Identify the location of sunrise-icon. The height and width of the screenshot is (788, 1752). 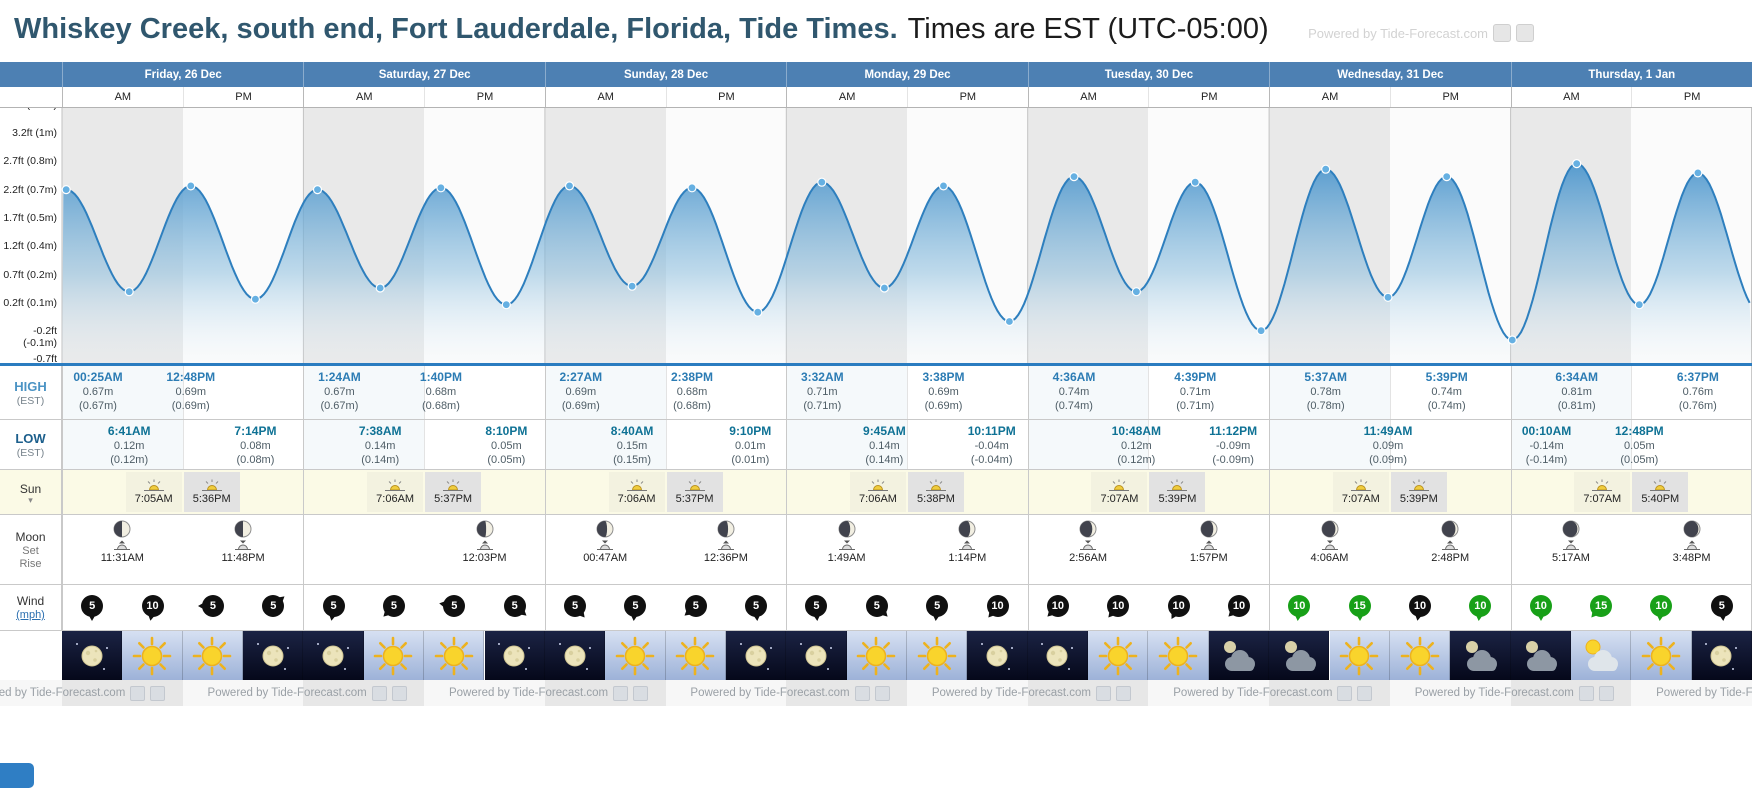
(395, 485).